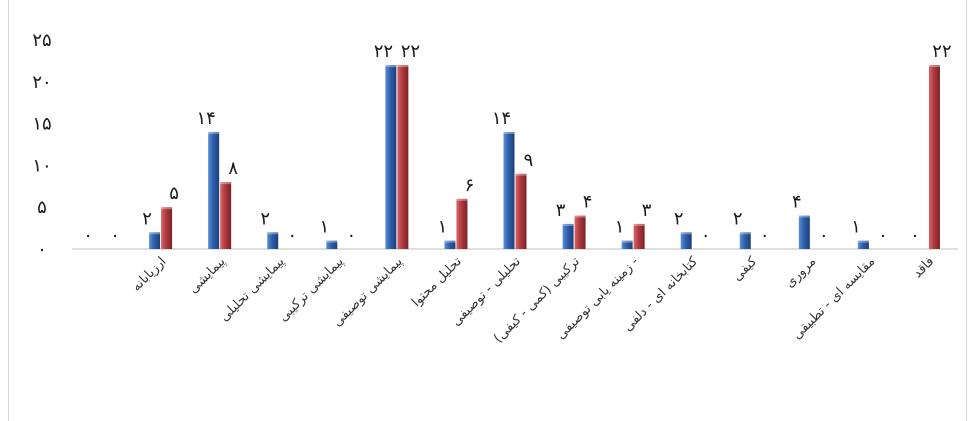 The height and width of the screenshot is (421, 974). I want to click on y-tick-label: ۲۵, so click(41, 40).